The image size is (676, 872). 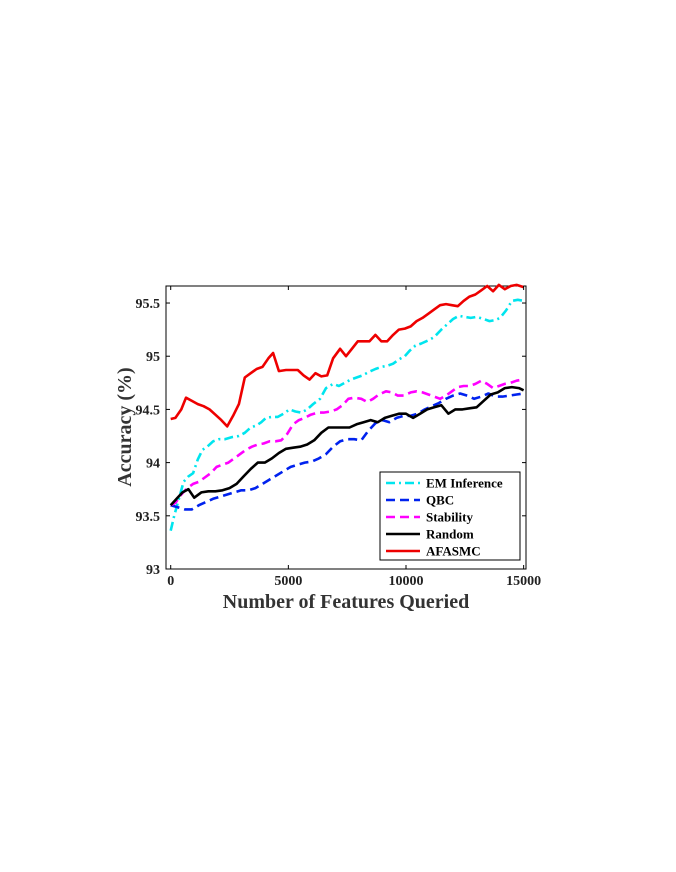 What do you see at coordinates (523, 581) in the screenshot?
I see `x-tick-label: 15000` at bounding box center [523, 581].